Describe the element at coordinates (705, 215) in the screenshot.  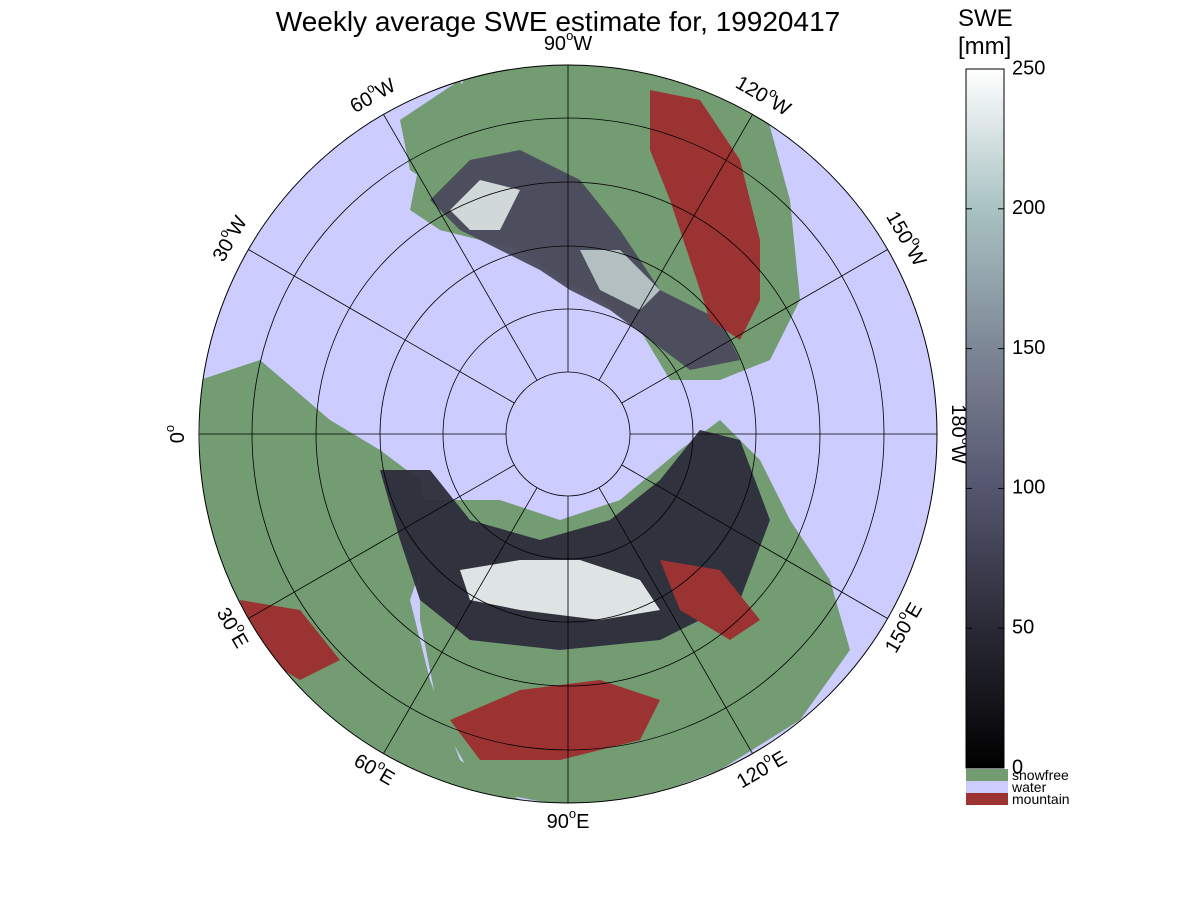
I see `mountain-rockies` at that location.